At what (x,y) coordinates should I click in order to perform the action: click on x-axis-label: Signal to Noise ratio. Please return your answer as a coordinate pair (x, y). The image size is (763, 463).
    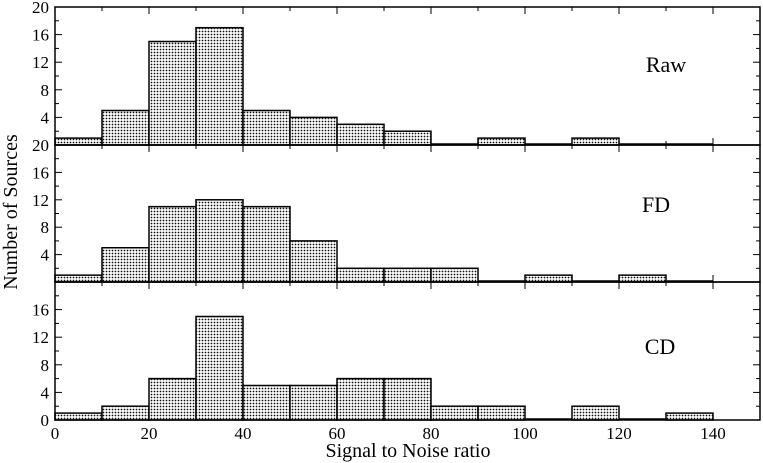
    Looking at the image, I should click on (408, 451).